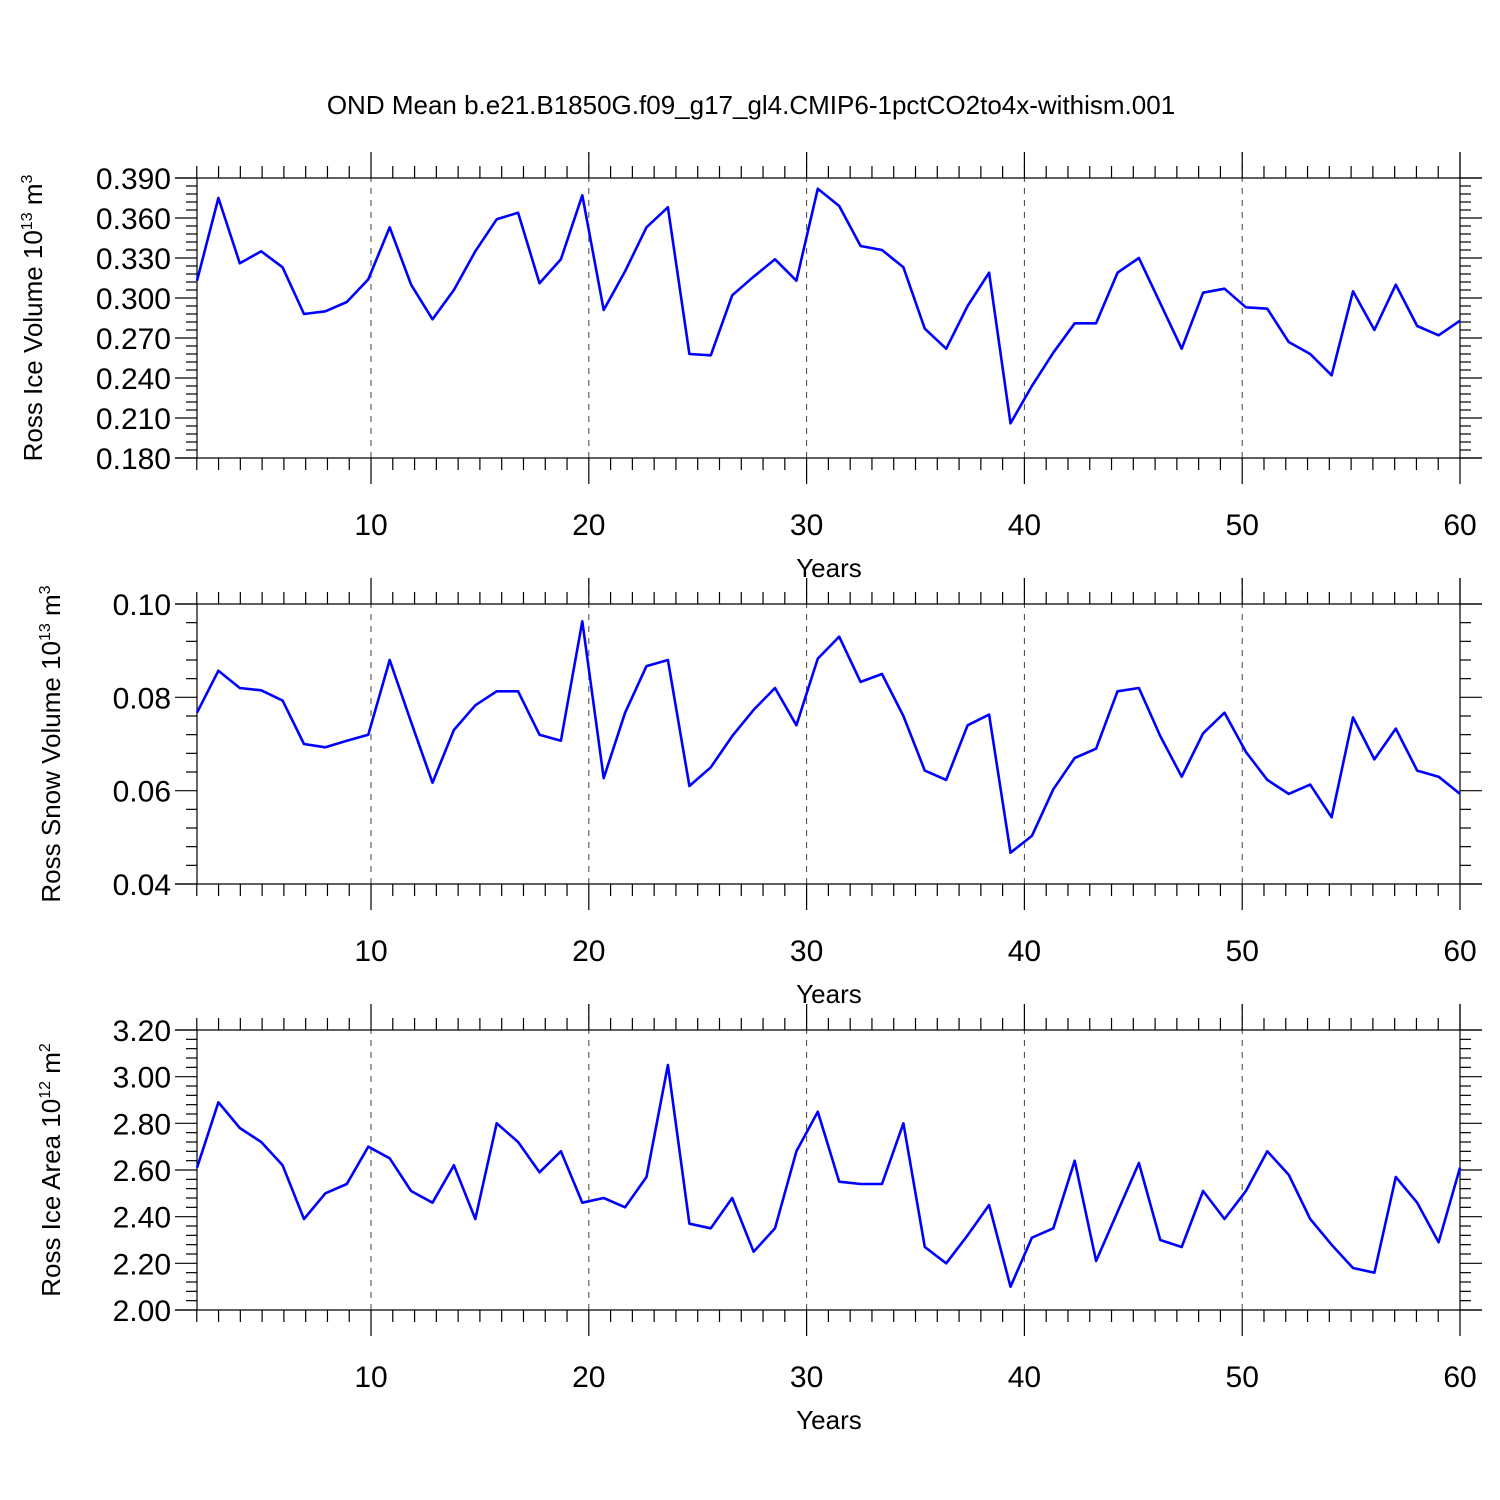  What do you see at coordinates (829, 1420) in the screenshot?
I see `x-axis-title: Years` at bounding box center [829, 1420].